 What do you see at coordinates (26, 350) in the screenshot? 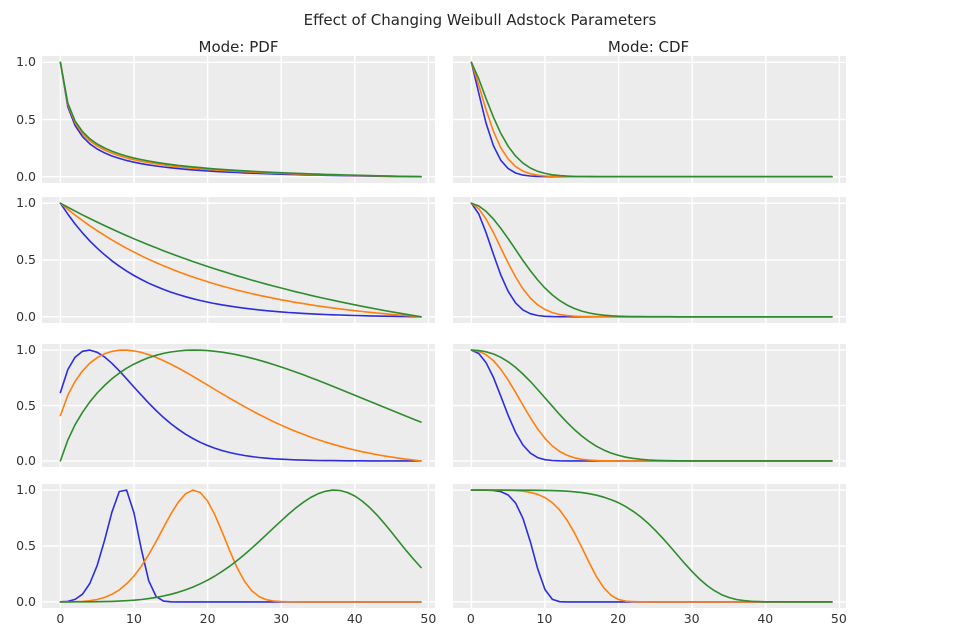
I see `y-tick-label-row3-1.0: 1.0` at bounding box center [26, 350].